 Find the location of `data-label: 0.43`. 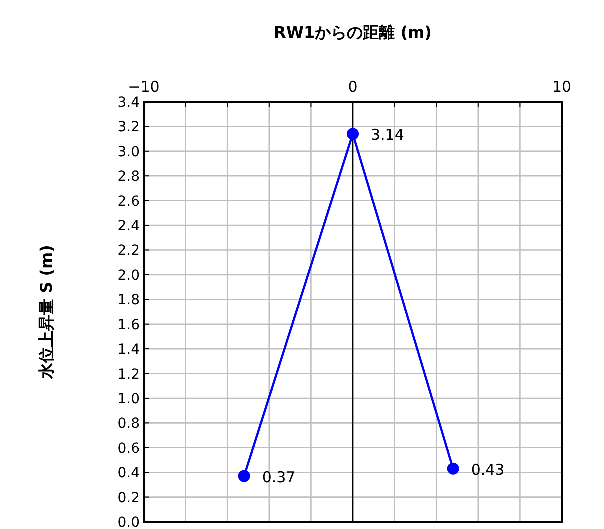

data-label: 0.43 is located at coordinates (488, 469).